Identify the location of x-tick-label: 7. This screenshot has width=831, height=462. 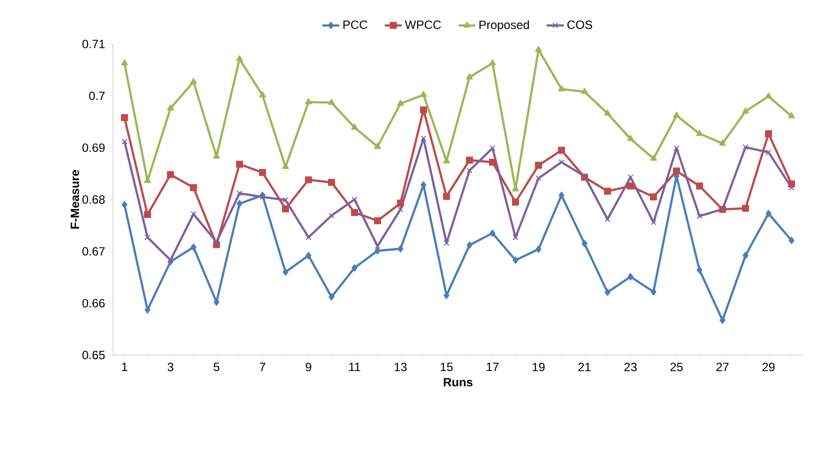
(263, 366).